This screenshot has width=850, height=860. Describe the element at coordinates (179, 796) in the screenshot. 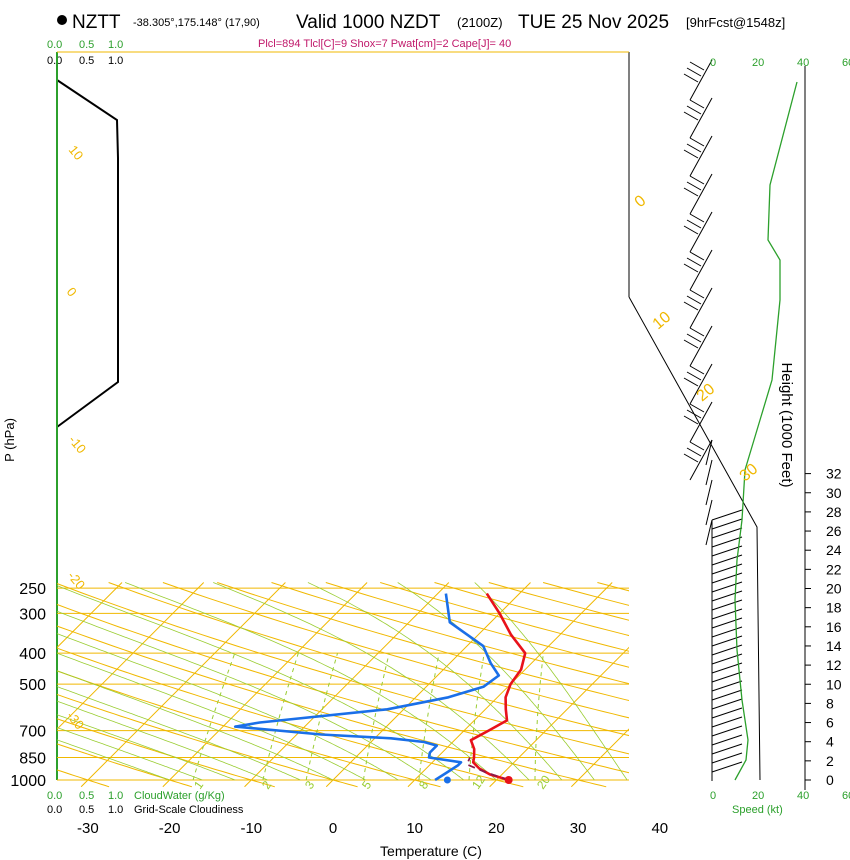

I see `cloudwater-label: CloudWater (g/Kg)` at that location.